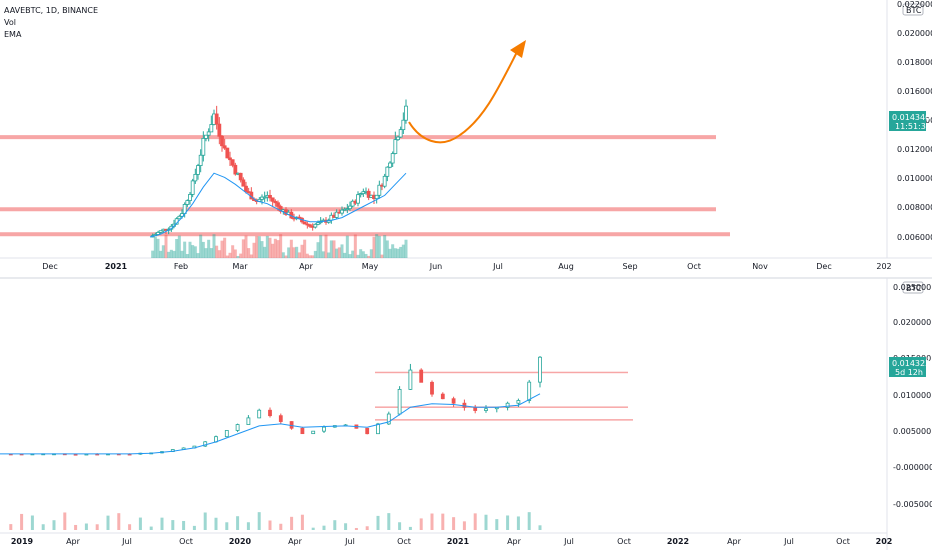  I want to click on top-x-tick-label: Feb, so click(181, 266).